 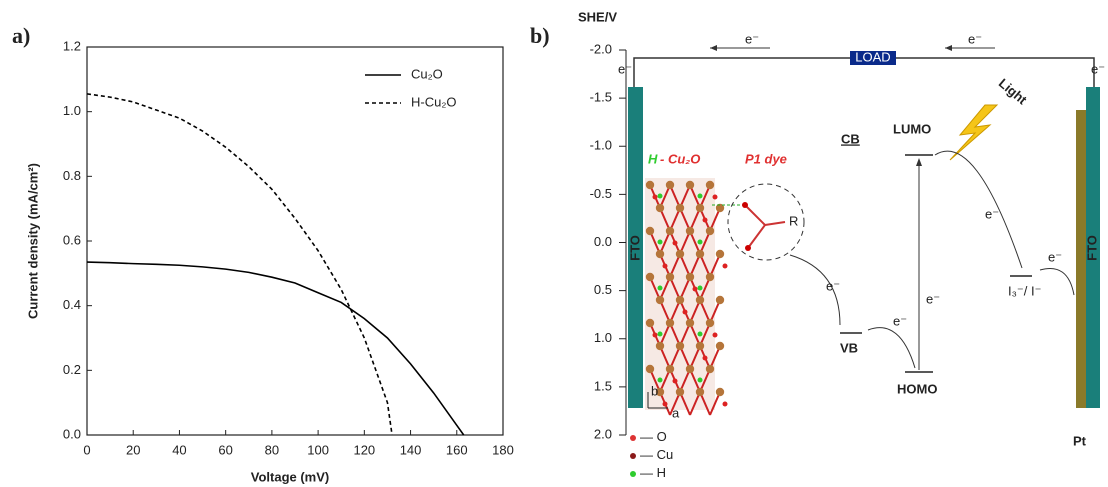 What do you see at coordinates (912, 128) in the screenshot?
I see `lumo-label: LUMO` at bounding box center [912, 128].